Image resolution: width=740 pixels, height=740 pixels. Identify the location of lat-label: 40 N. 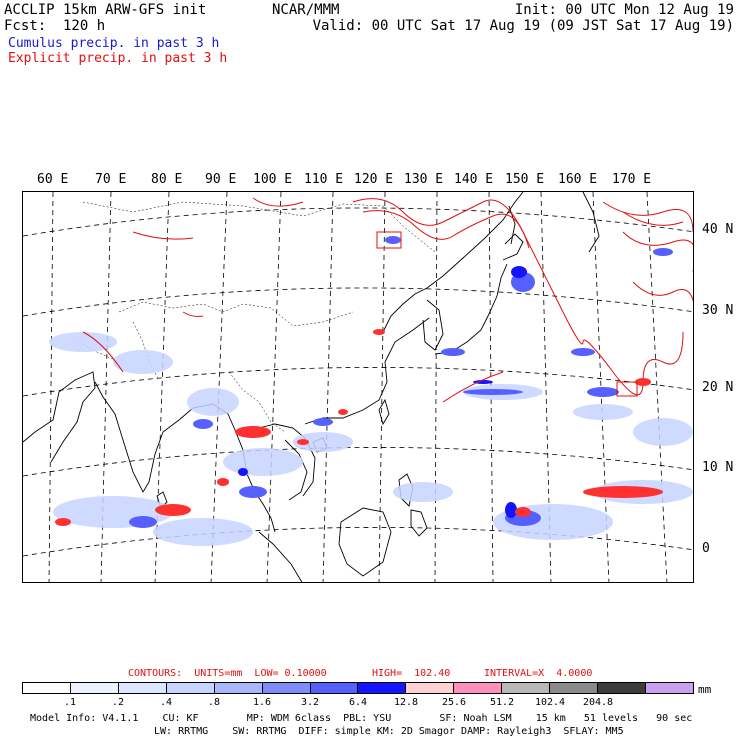
(718, 229).